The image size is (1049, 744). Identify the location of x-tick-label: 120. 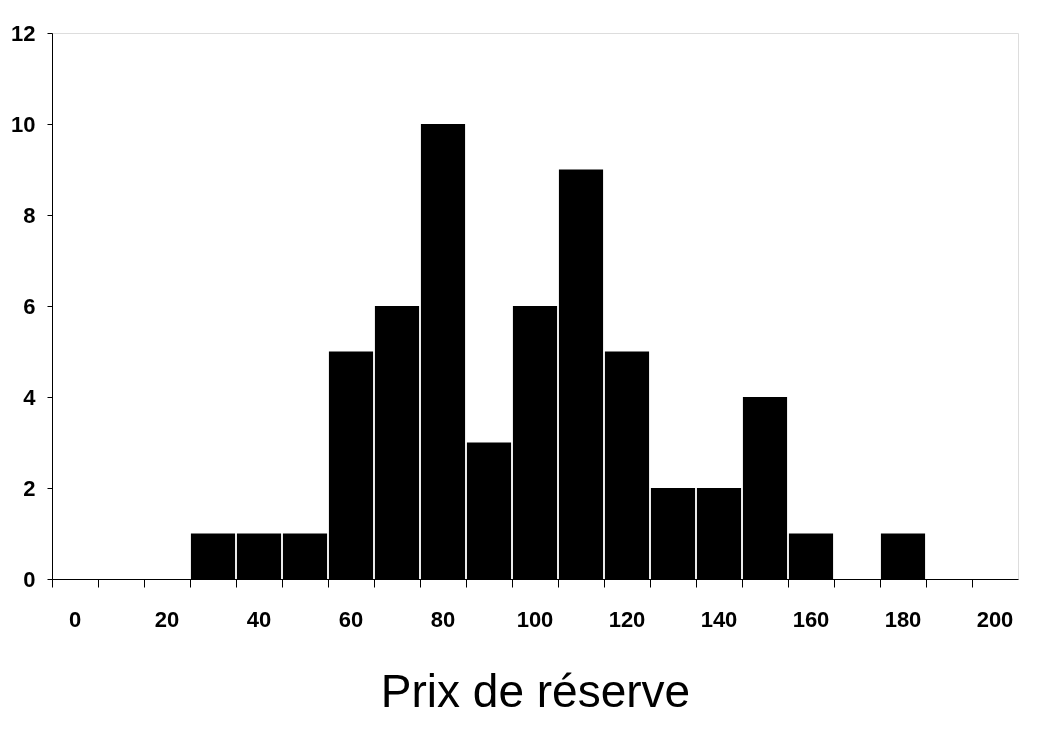
(627, 619).